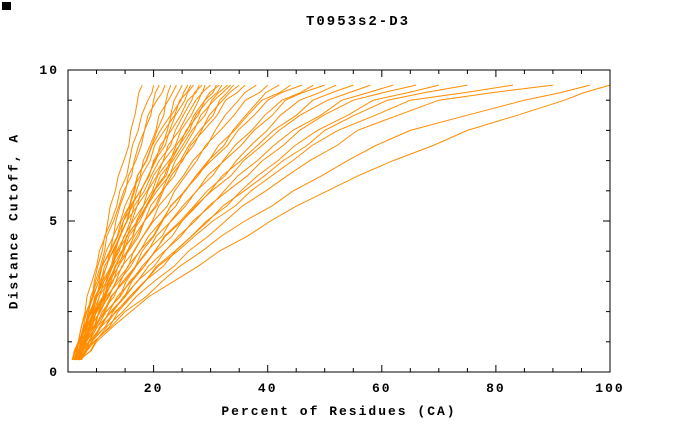  Describe the element at coordinates (6, 6) in the screenshot. I see `terminal-corner-mark` at that location.